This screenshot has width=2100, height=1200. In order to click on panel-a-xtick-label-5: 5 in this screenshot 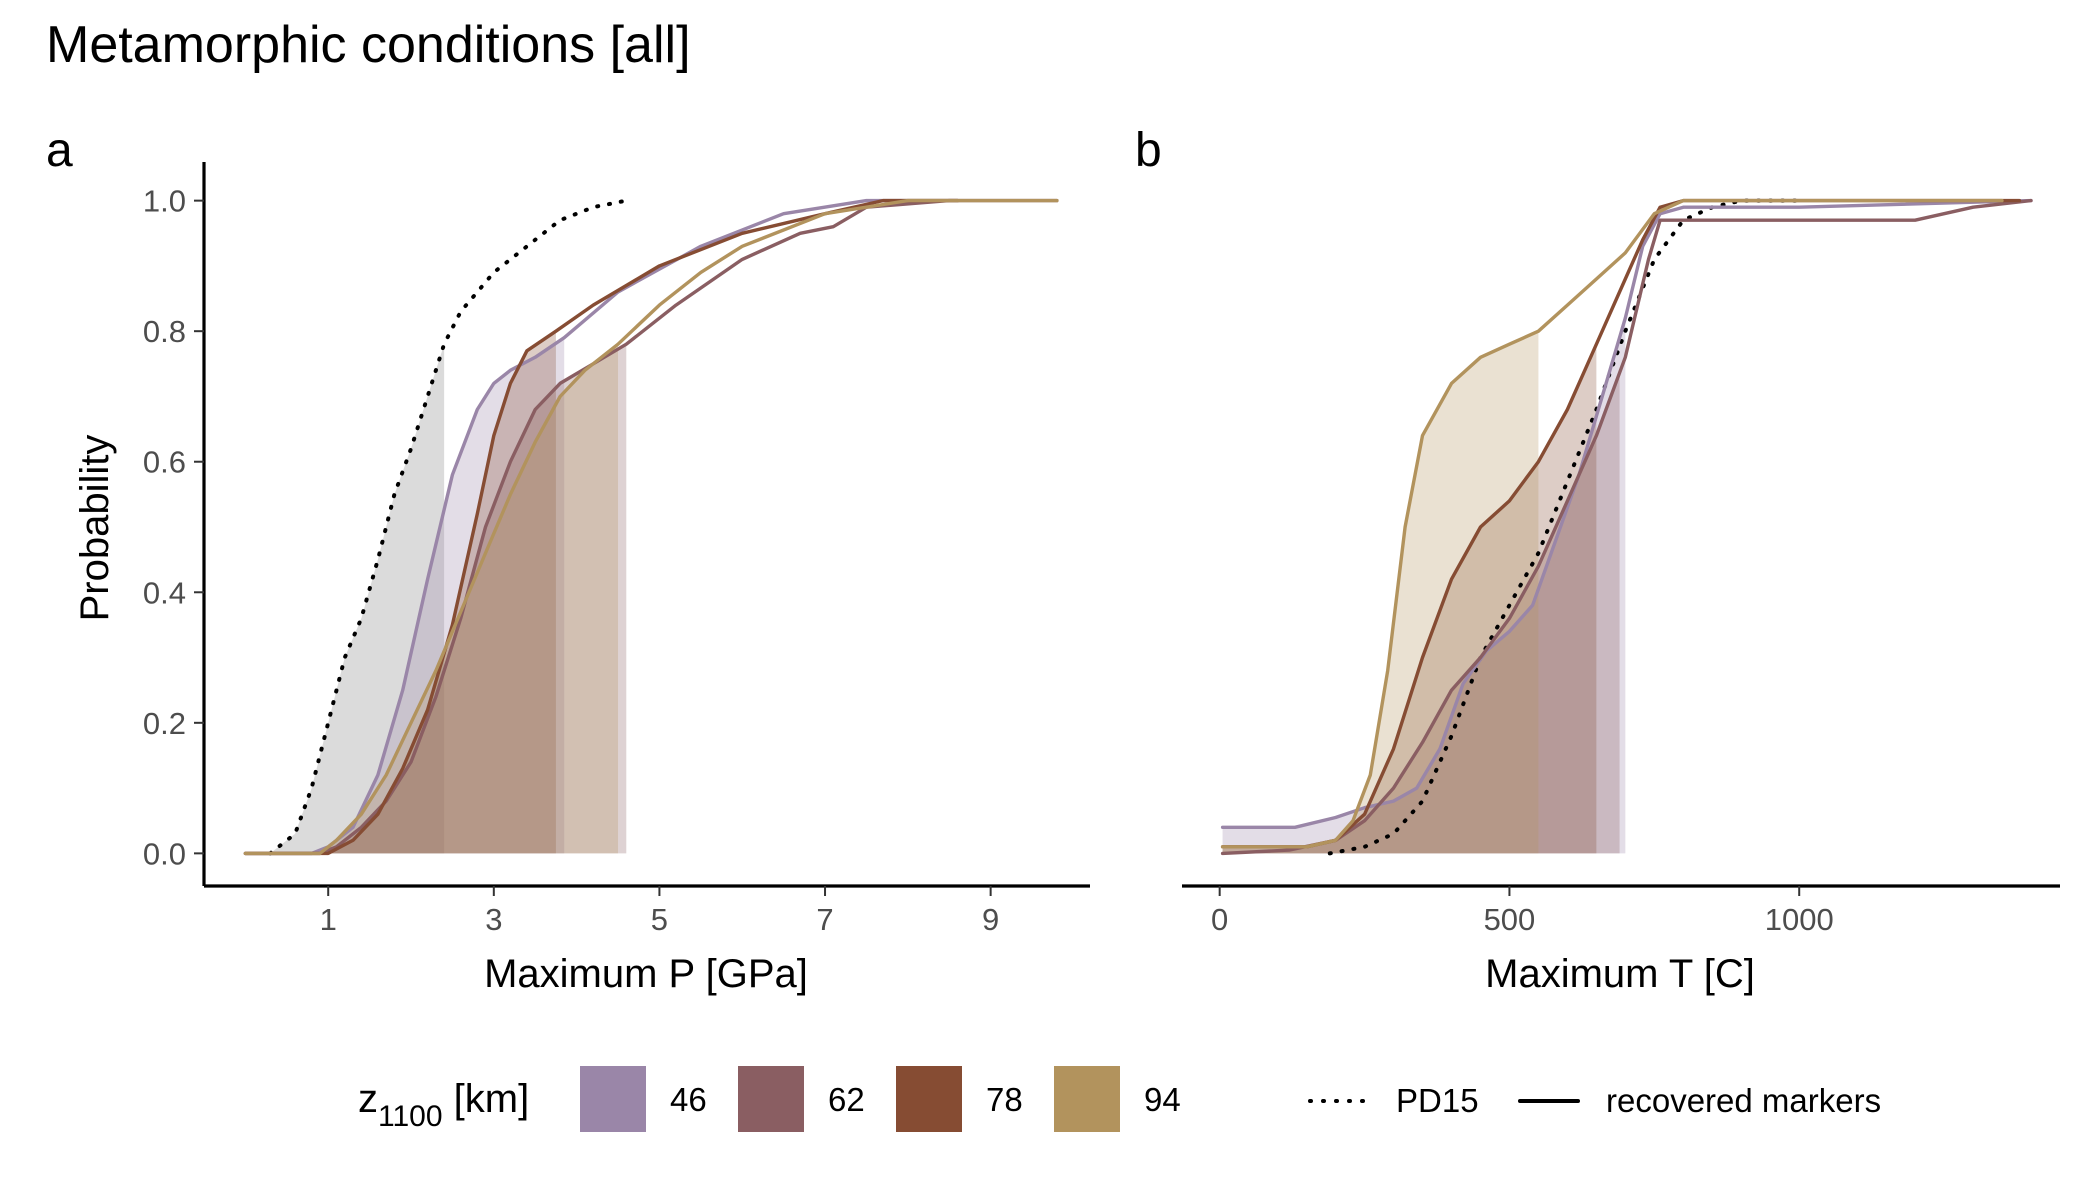, I will do `click(659, 919)`.